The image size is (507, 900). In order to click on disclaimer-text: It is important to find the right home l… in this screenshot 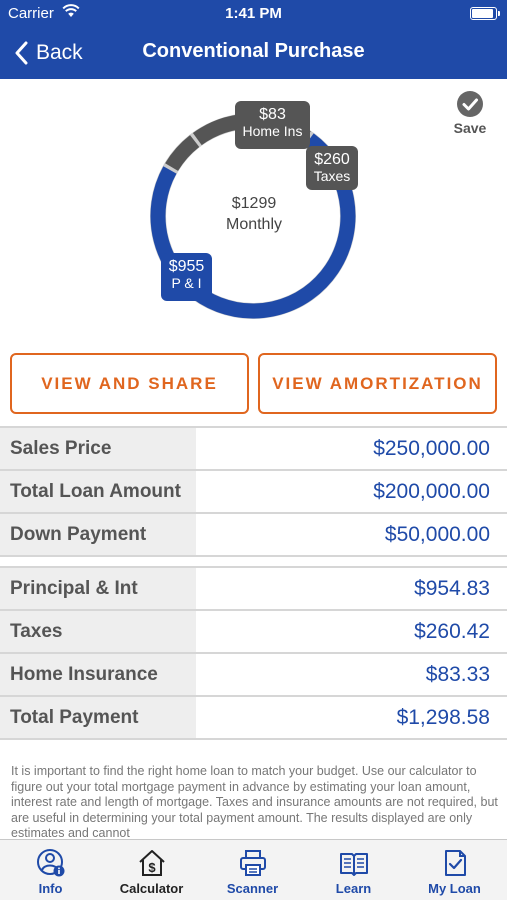, I will do `click(254, 801)`.